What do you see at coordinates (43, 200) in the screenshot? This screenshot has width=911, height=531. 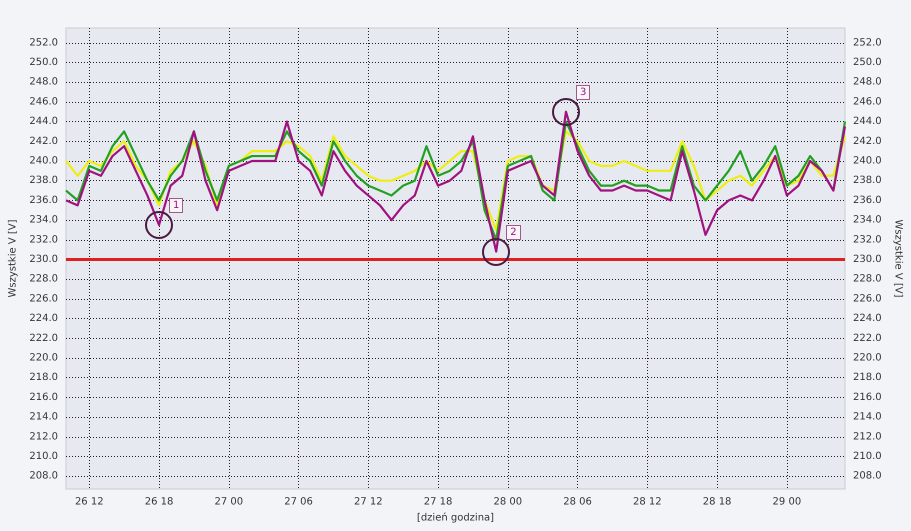 I see `y-tick-label: 236.0` at bounding box center [43, 200].